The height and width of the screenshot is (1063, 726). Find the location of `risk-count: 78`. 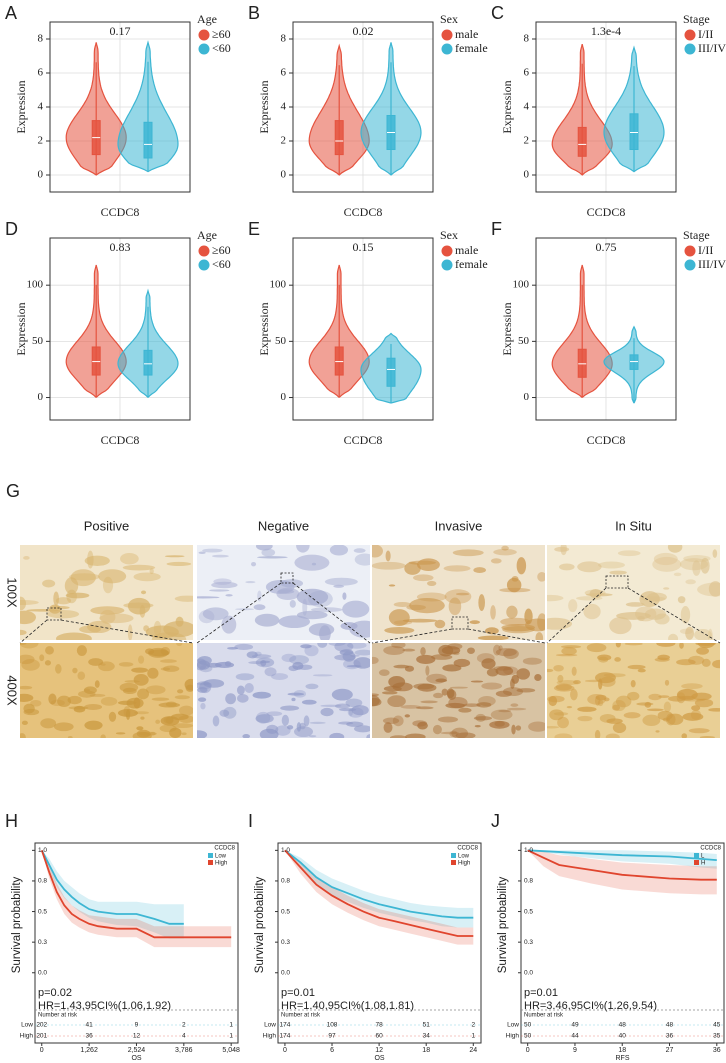

risk-count: 78 is located at coordinates (379, 1025).